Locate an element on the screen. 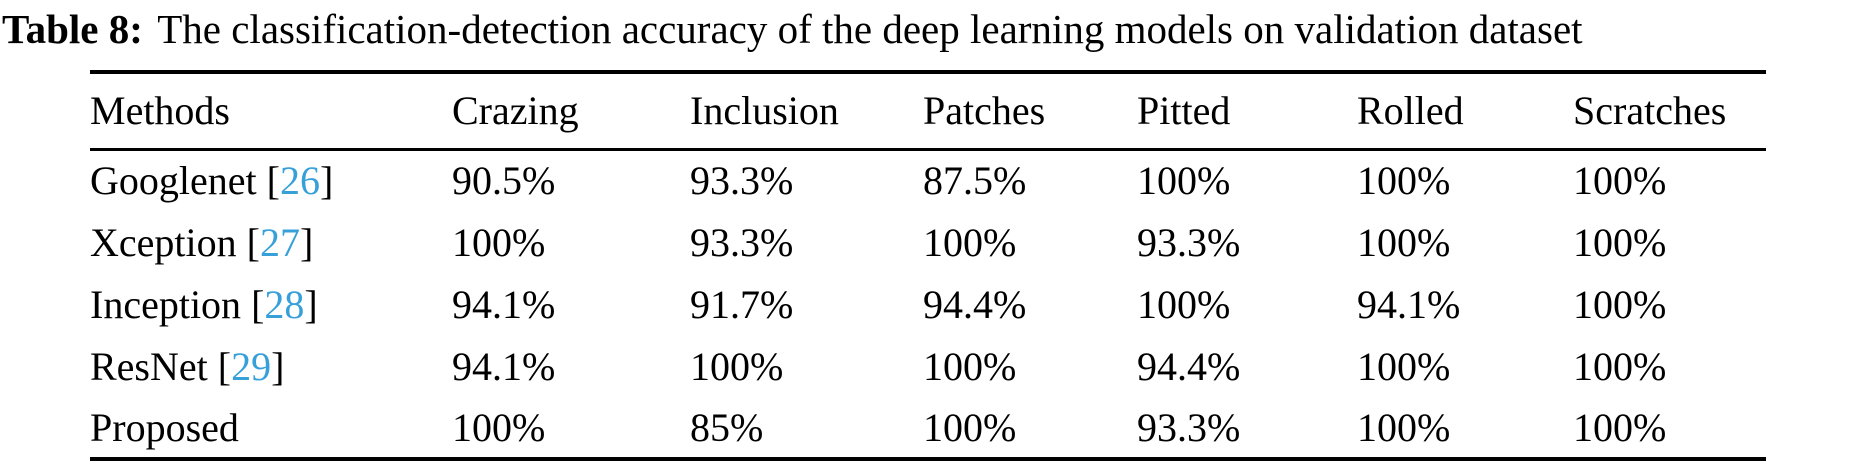  column-header-pitted: Pitted is located at coordinates (1247, 111).